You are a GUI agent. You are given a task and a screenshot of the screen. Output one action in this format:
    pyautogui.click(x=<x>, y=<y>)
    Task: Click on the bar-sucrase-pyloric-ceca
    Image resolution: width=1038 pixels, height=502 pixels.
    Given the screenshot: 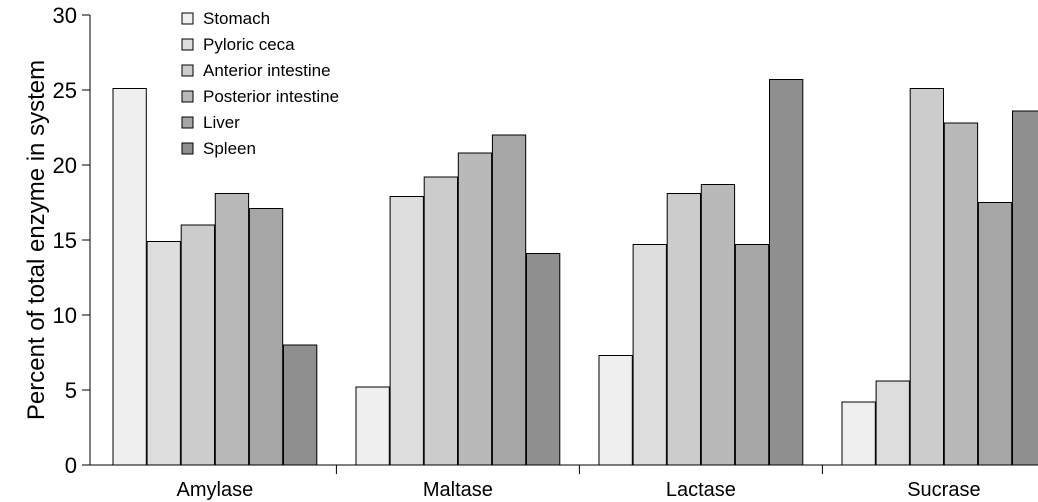 What is the action you would take?
    pyautogui.click(x=892, y=423)
    